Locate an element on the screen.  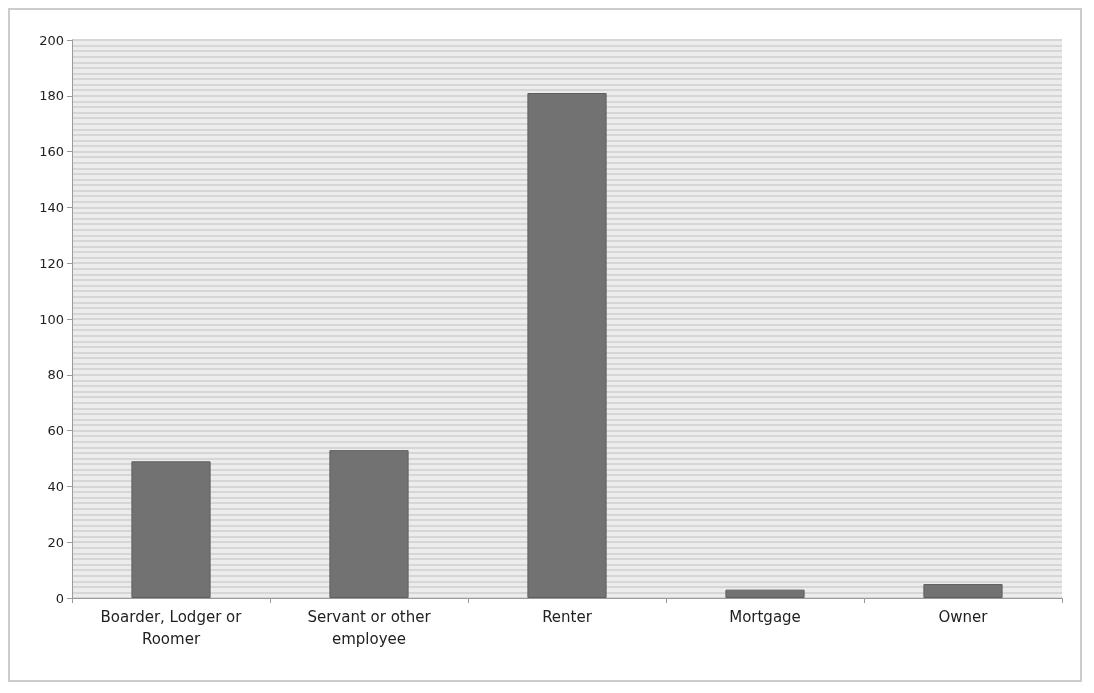
y-tick-label: 200 is located at coordinates (51, 40).